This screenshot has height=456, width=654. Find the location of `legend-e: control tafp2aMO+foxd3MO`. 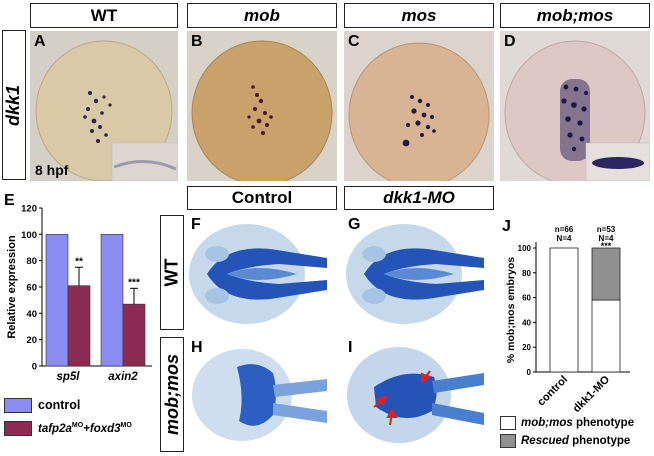

legend-e: control tafp2aMO+foxd3MO is located at coordinates (81, 425).